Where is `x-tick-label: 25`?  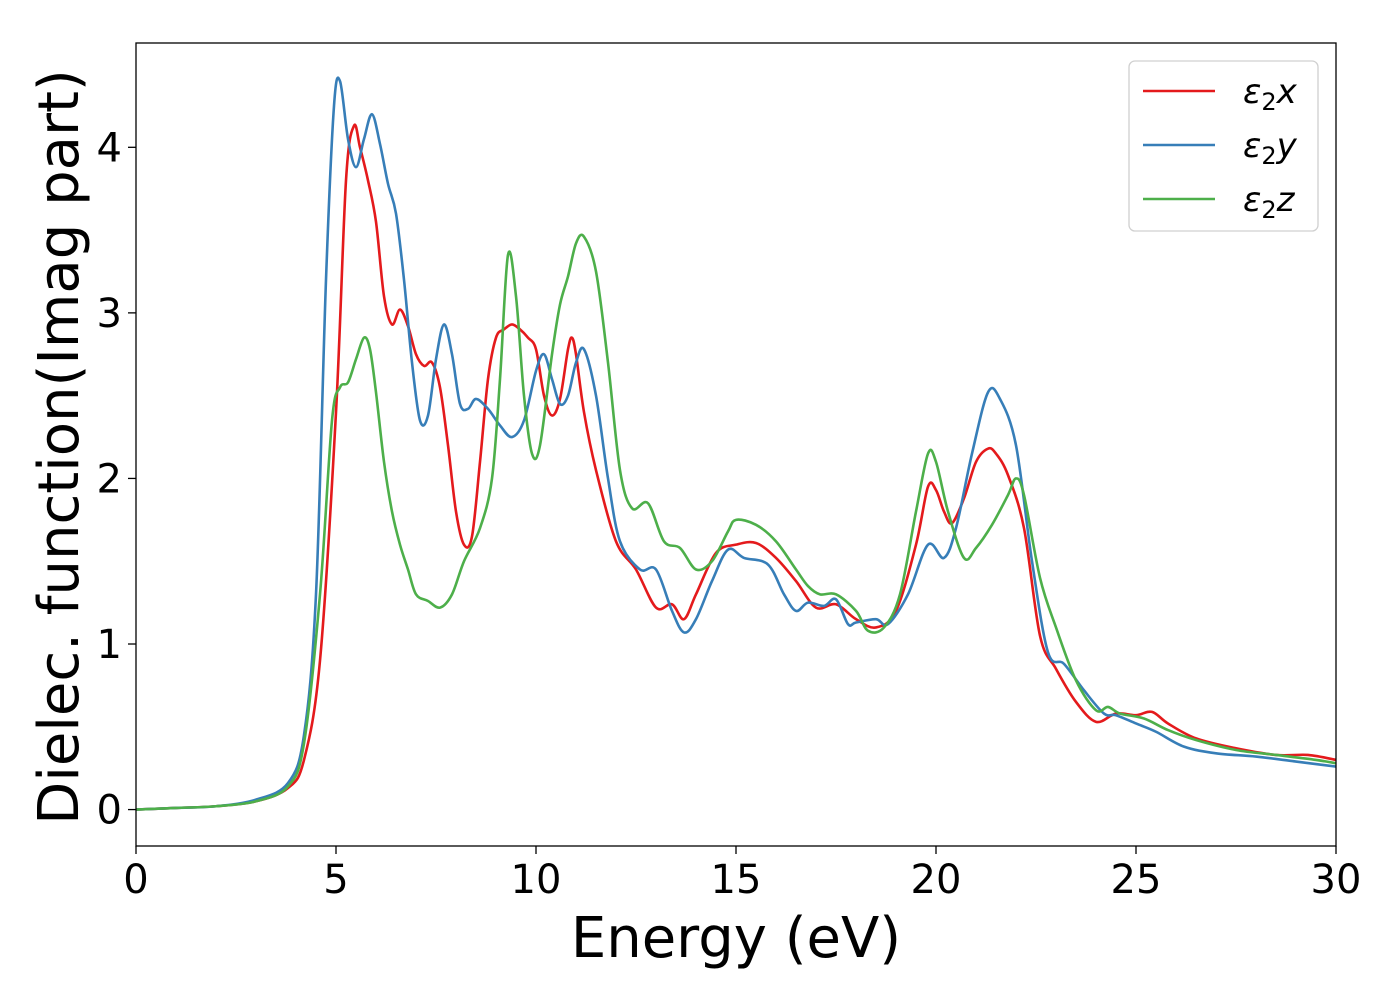 x-tick-label: 25 is located at coordinates (1136, 880).